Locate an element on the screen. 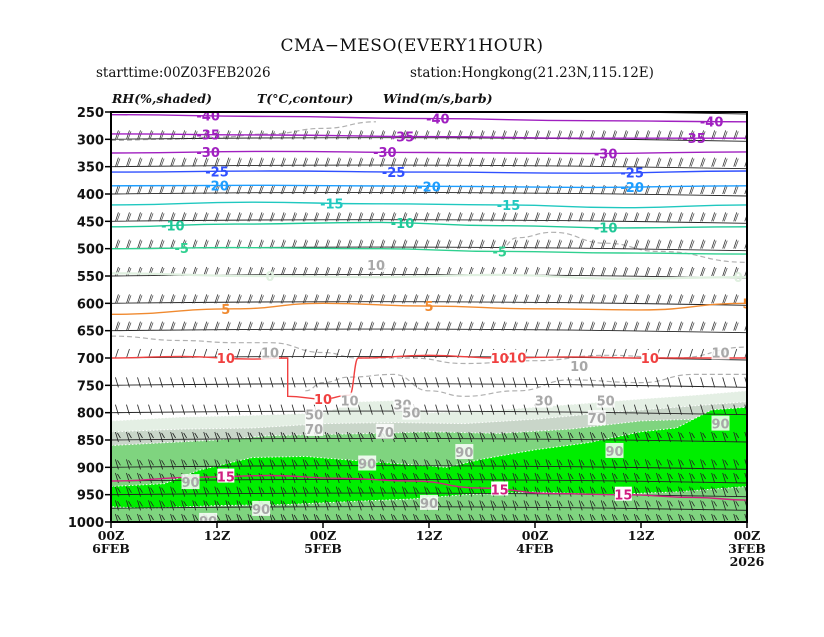  x-tick-label: 6FEB is located at coordinates (111, 548).